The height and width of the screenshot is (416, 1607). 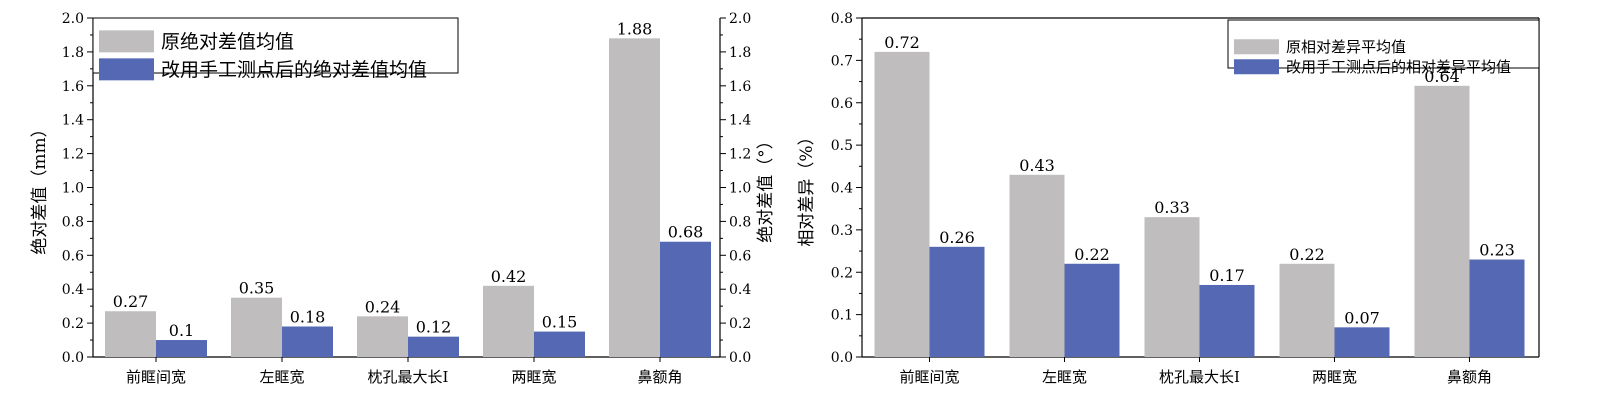 I want to click on y2-tick-label: 1.8, so click(x=740, y=53).